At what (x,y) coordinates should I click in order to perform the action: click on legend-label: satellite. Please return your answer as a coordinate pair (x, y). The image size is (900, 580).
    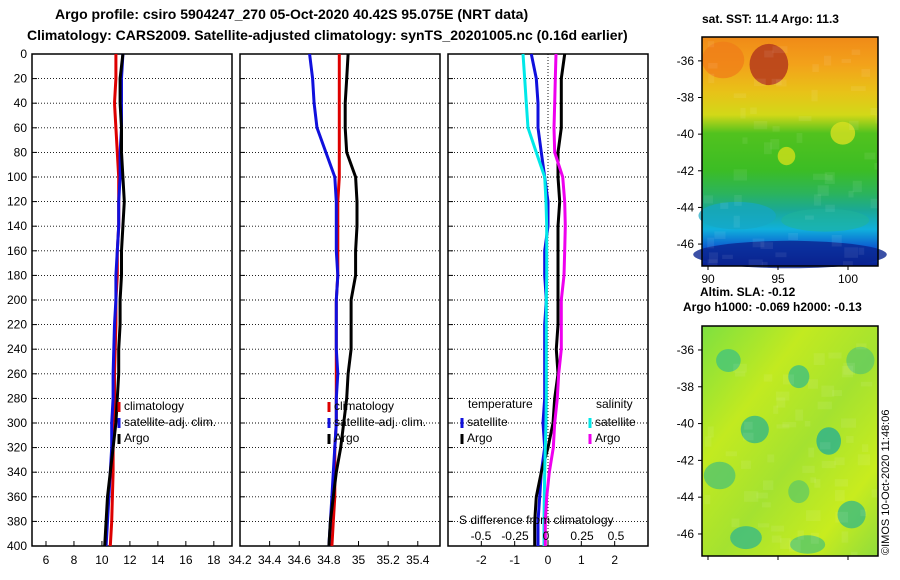
    Looking at the image, I should click on (487, 422).